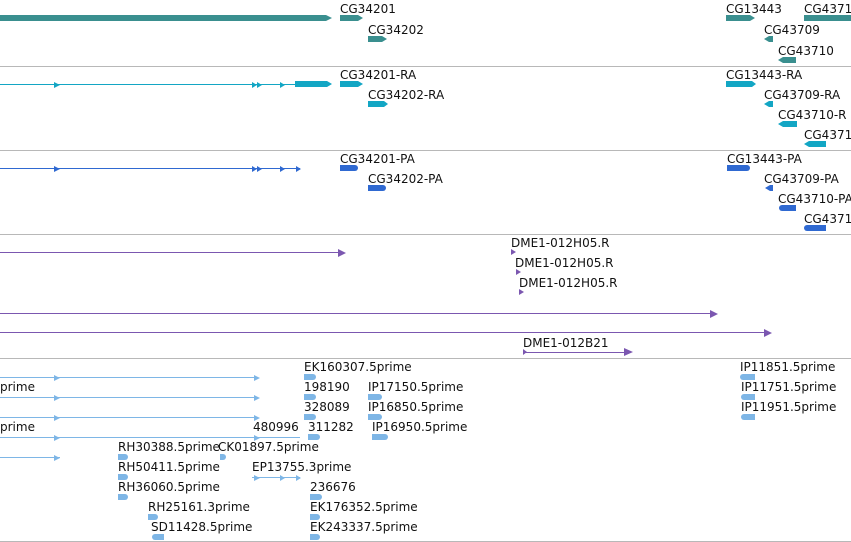 The height and width of the screenshot is (542, 851). I want to click on transcript-label: CG34202-RA, so click(406, 95).